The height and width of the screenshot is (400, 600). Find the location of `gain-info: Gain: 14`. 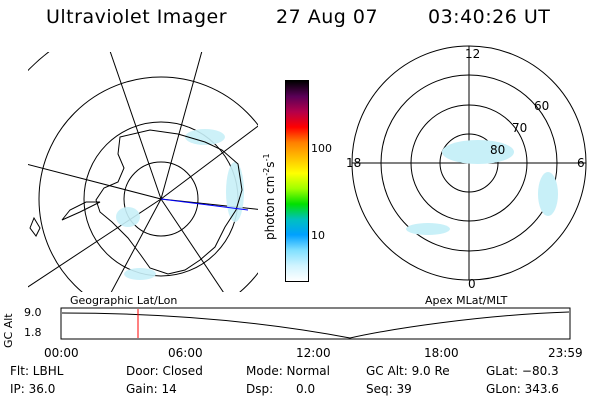

gain-info: Gain: 14 is located at coordinates (151, 389).